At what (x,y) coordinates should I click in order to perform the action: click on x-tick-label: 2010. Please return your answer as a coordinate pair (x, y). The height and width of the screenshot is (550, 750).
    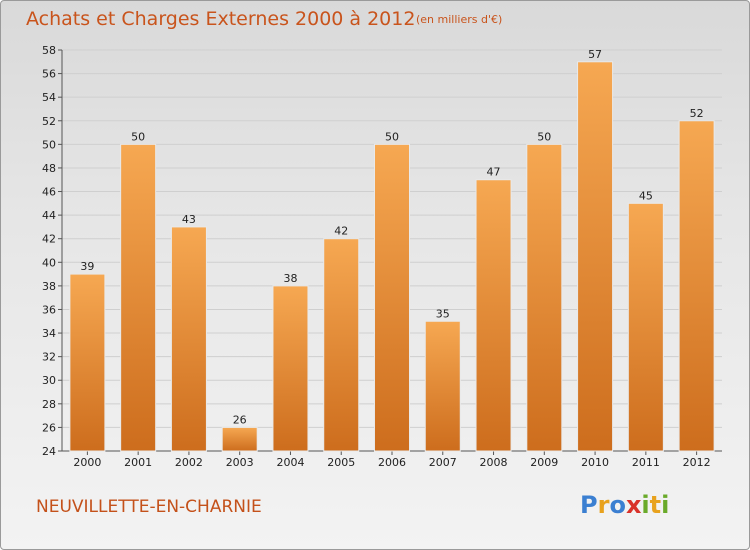
    Looking at the image, I should click on (595, 462).